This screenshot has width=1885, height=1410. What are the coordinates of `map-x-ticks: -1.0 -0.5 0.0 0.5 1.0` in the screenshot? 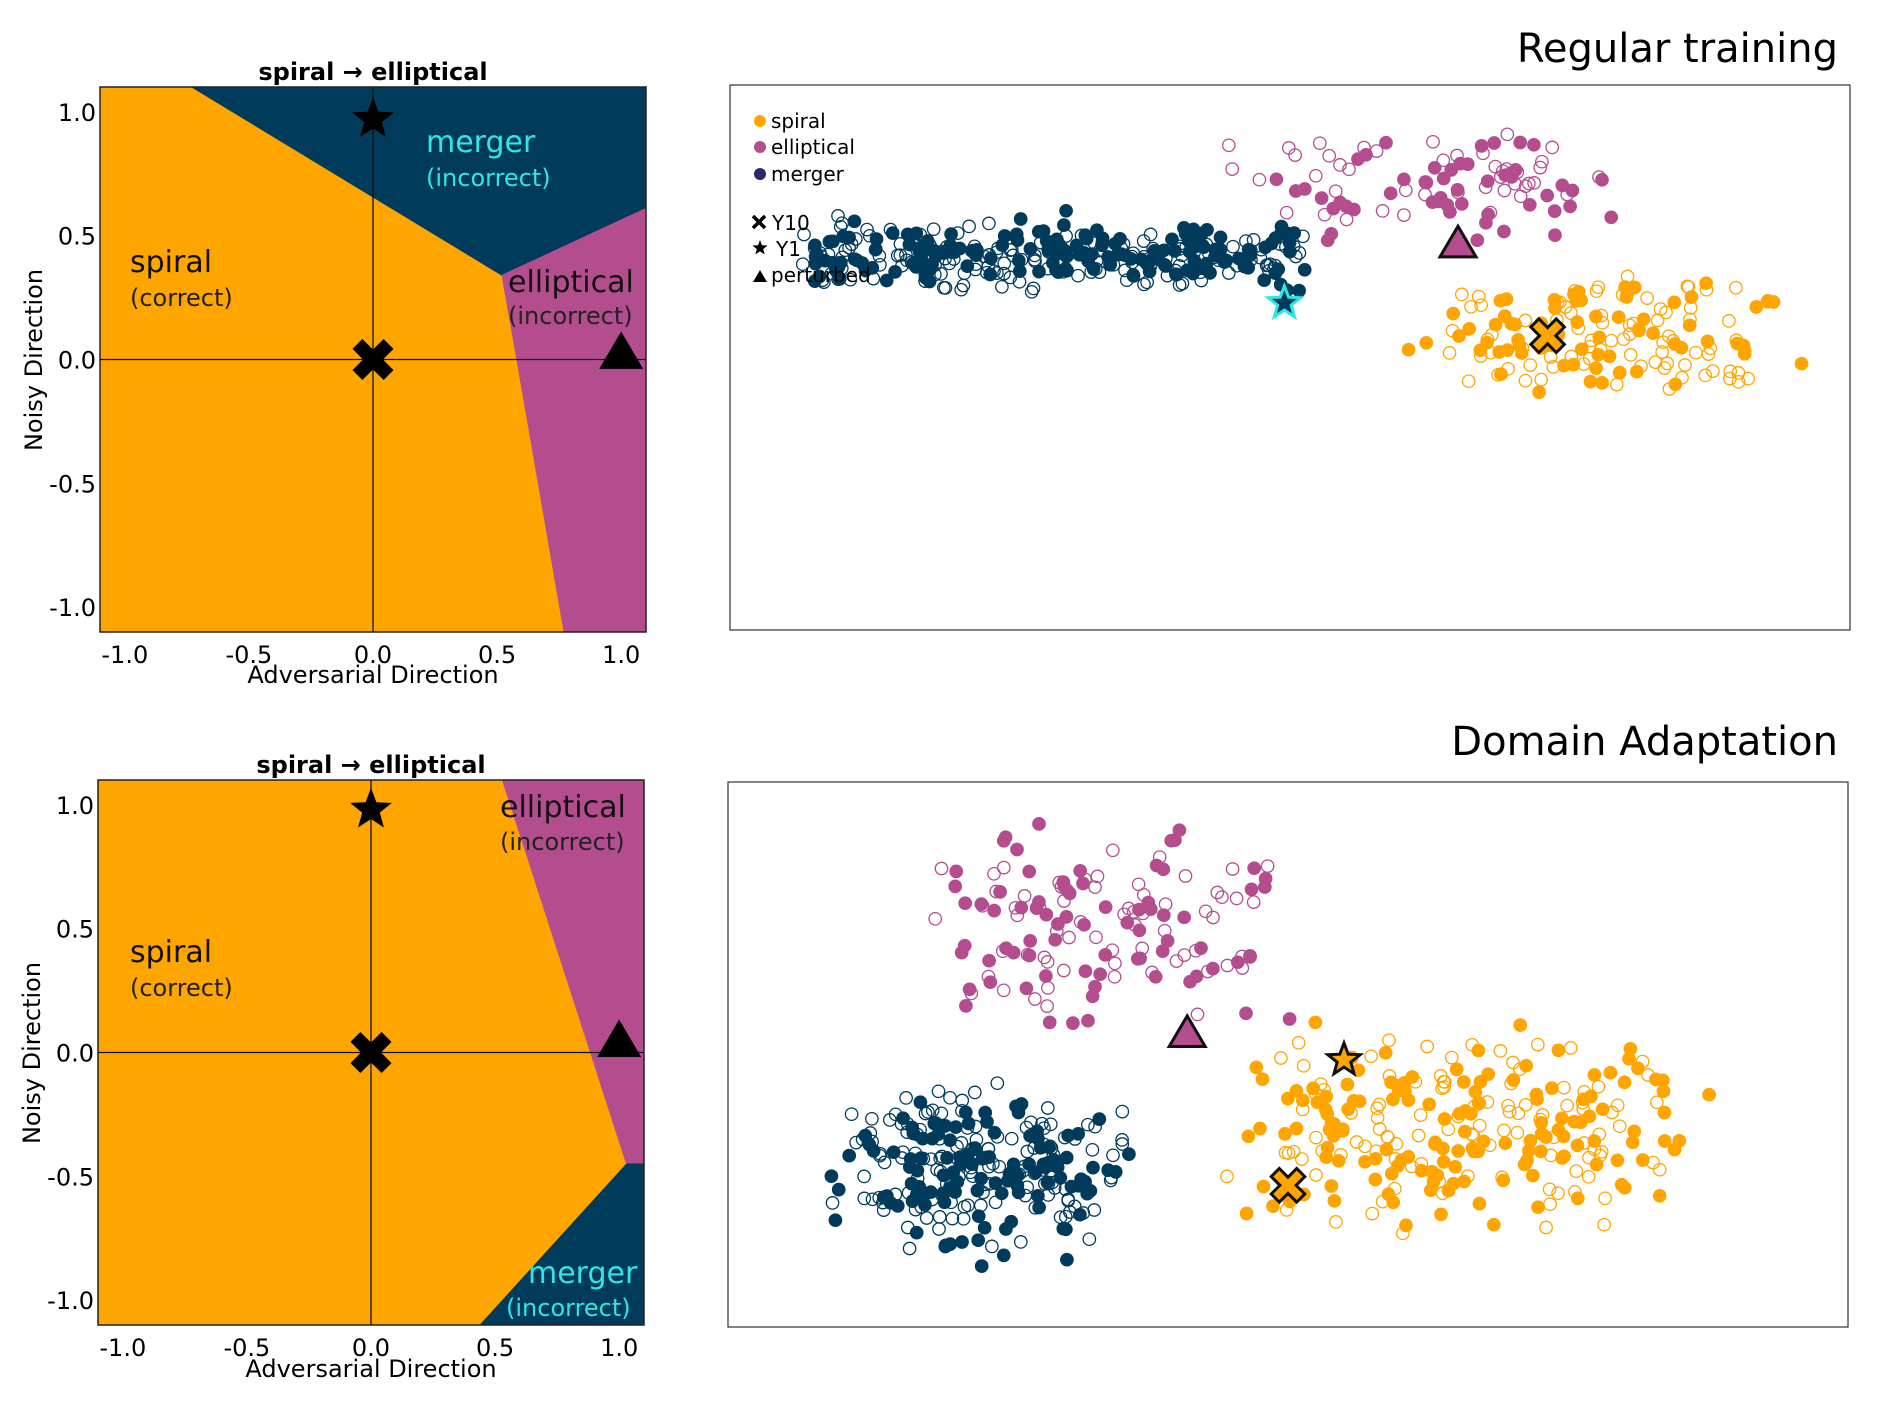 It's located at (370, 655).